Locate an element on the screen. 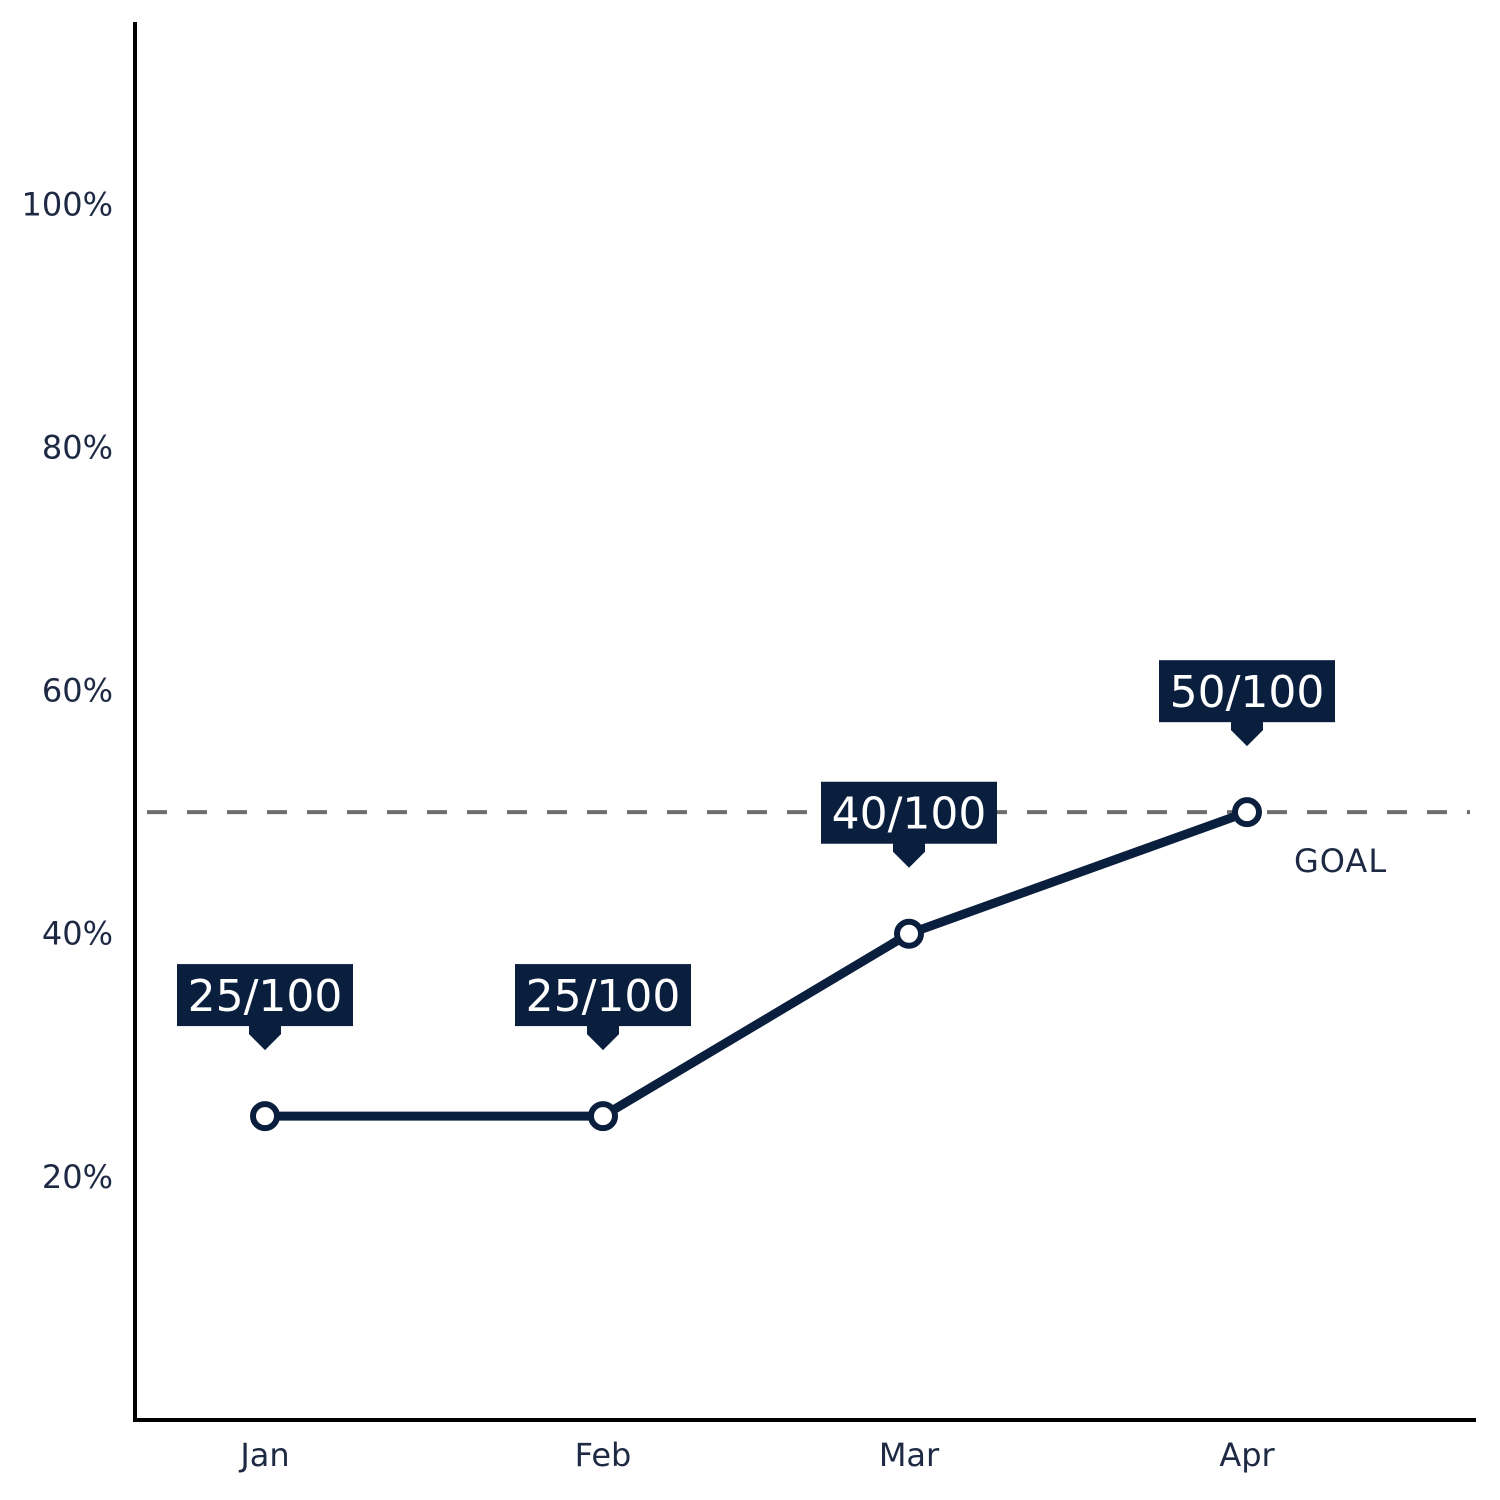 This screenshot has height=1500, width=1500. data-label: 40/100 is located at coordinates (909, 824).